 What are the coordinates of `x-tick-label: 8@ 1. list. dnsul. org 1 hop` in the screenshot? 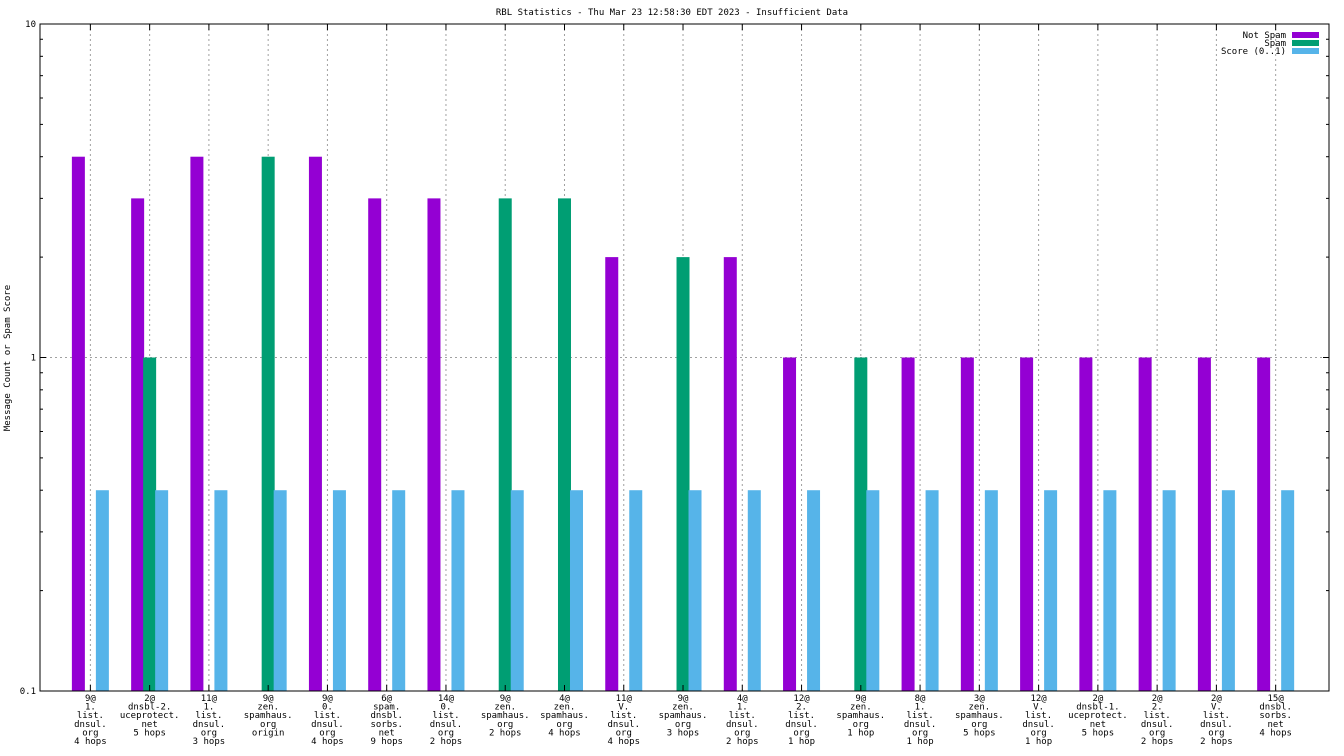 It's located at (920, 720).